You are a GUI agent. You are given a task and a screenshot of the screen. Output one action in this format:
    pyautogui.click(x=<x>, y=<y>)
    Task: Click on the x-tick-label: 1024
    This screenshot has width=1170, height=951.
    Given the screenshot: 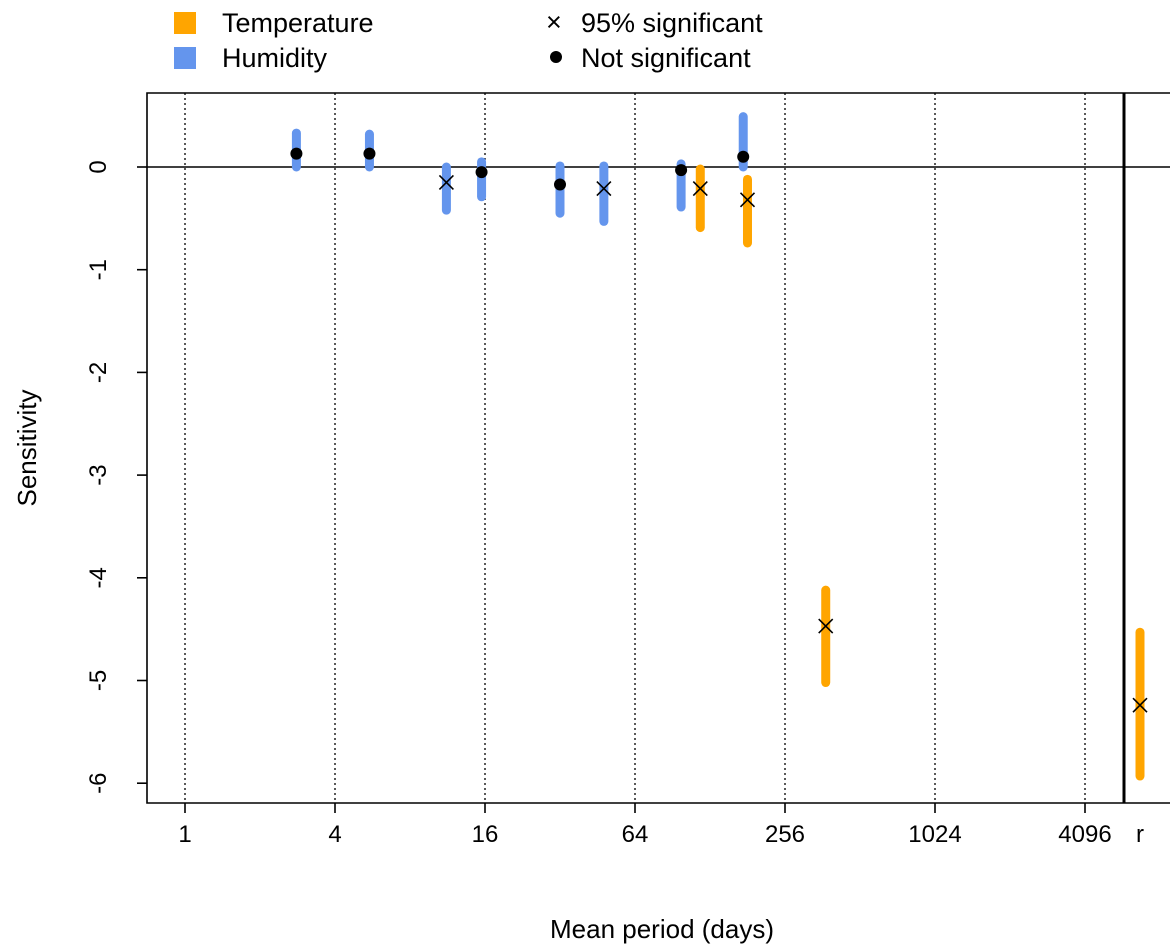 What is the action you would take?
    pyautogui.click(x=934, y=834)
    